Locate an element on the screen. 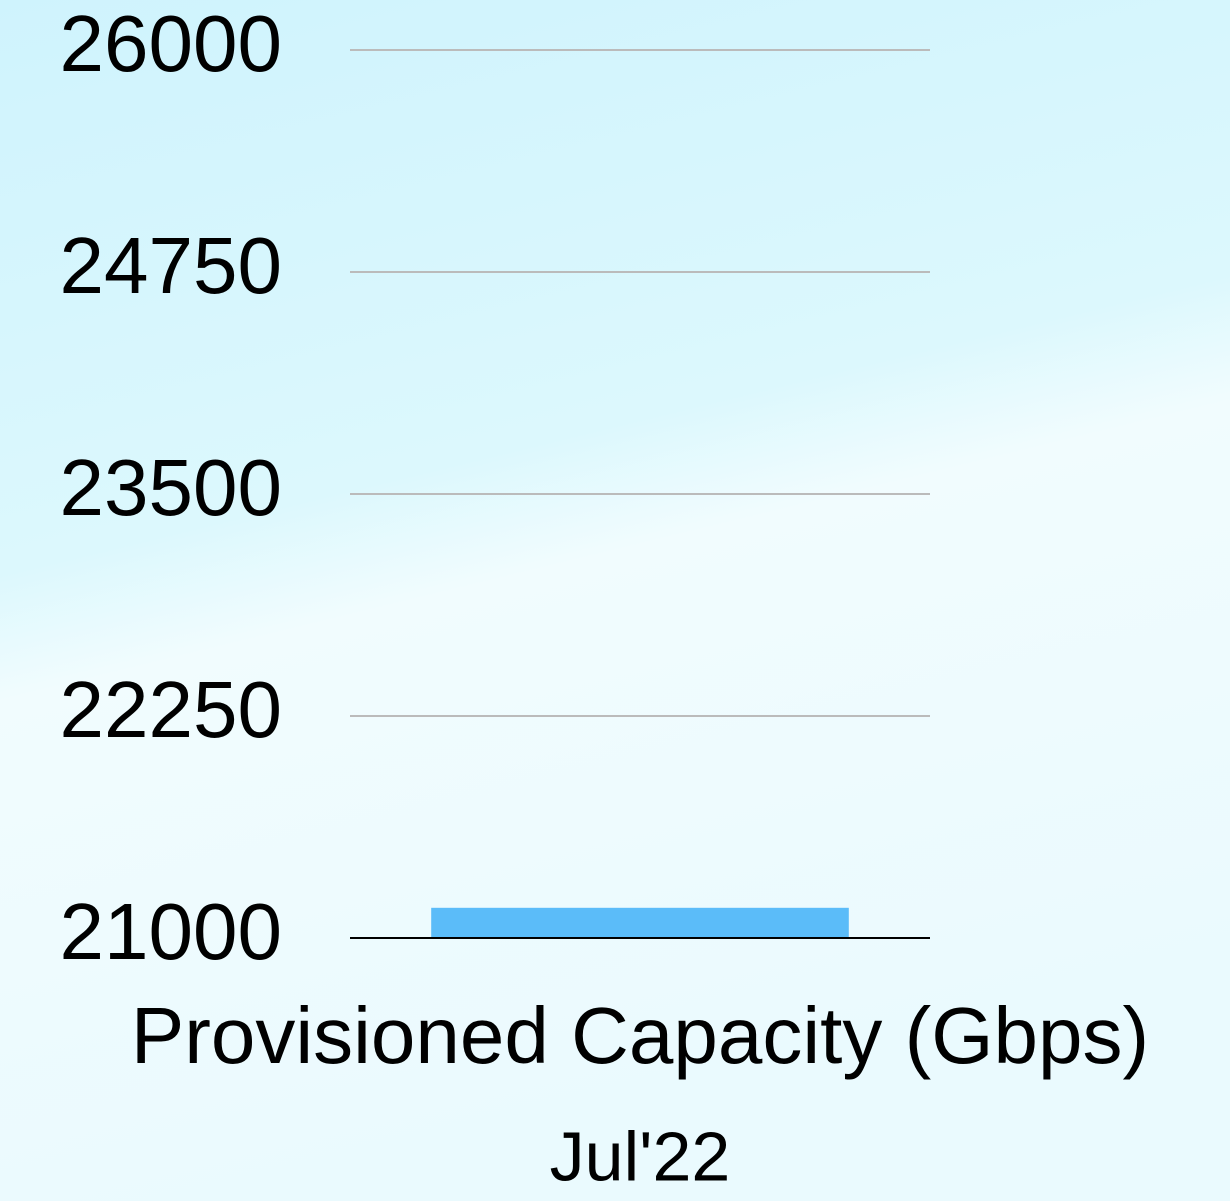  bar is located at coordinates (640, 922).